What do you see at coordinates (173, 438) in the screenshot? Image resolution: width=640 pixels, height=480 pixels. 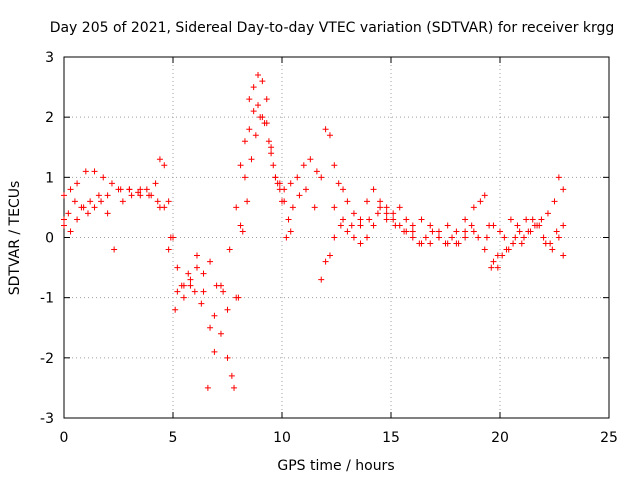 I see `x-tick-label: 5` at bounding box center [173, 438].